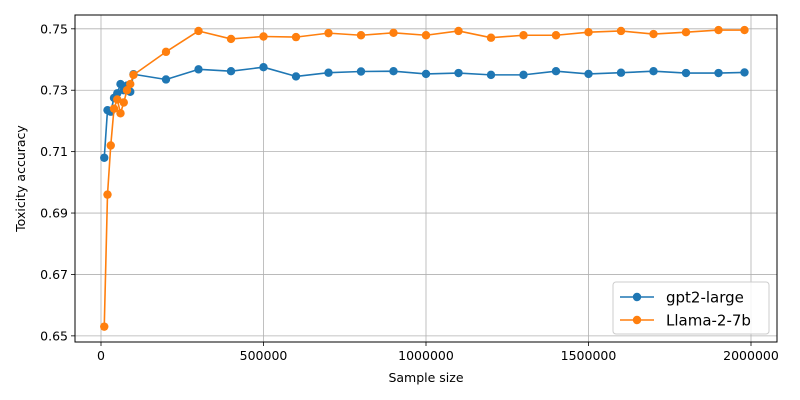 This screenshot has height=400, width=800. Describe the element at coordinates (54, 213) in the screenshot. I see `y-tick-label: 0.69` at that location.